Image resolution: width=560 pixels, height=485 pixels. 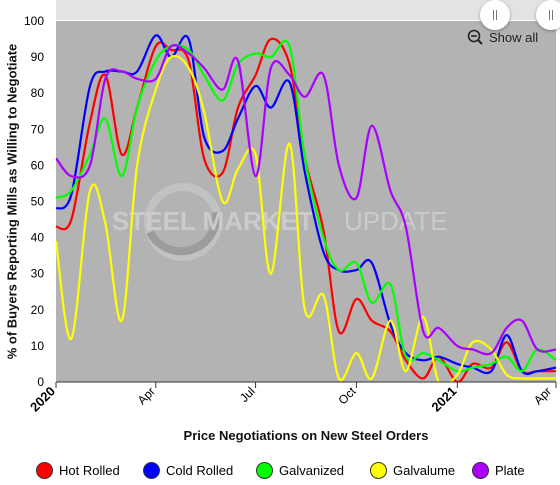 I want to click on legend-item-cold-rolled: Cold Rolled, so click(x=188, y=470).